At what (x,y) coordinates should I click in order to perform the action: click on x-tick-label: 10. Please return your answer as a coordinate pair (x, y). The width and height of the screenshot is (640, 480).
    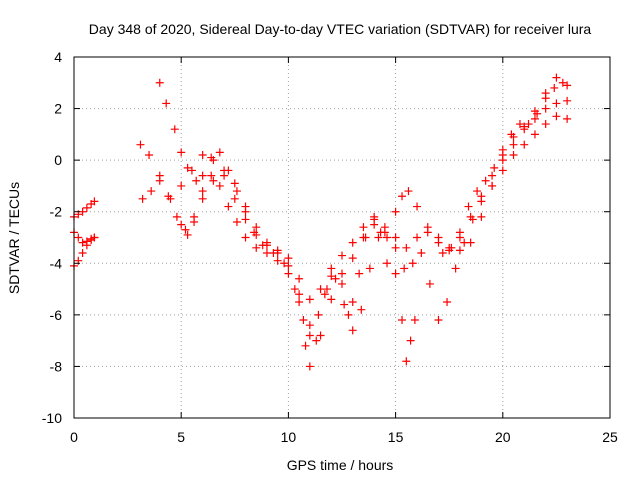
    Looking at the image, I should click on (289, 437).